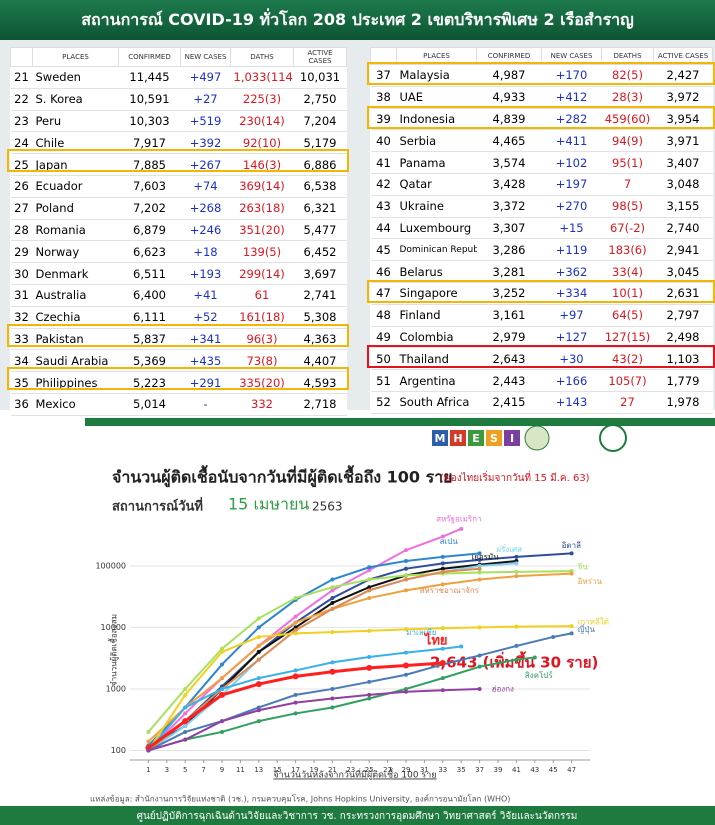 The image size is (715, 825). I want to click on cell-place: Norway, so click(75, 252).